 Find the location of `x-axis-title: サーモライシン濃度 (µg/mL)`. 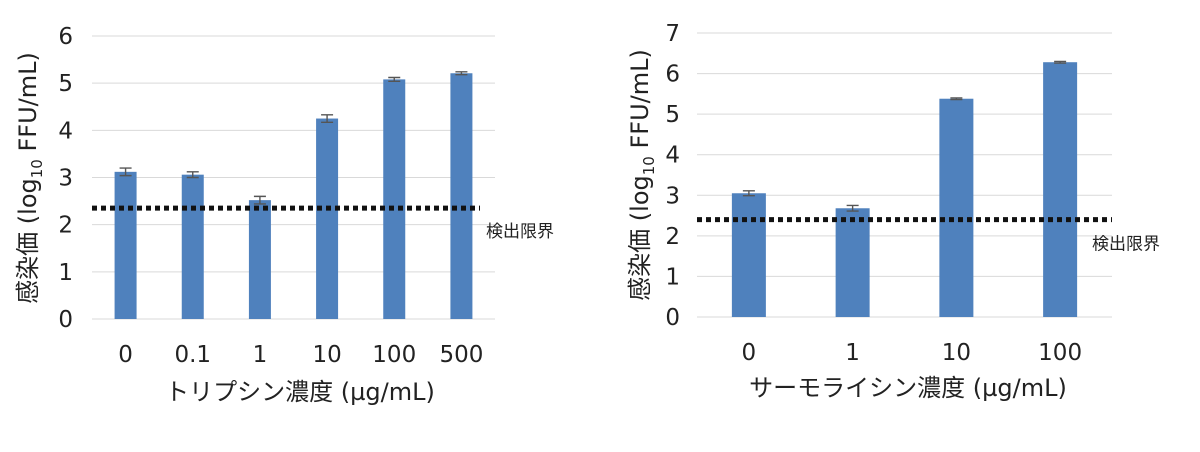

x-axis-title: サーモライシン濃度 (µg/mL) is located at coordinates (908, 388).